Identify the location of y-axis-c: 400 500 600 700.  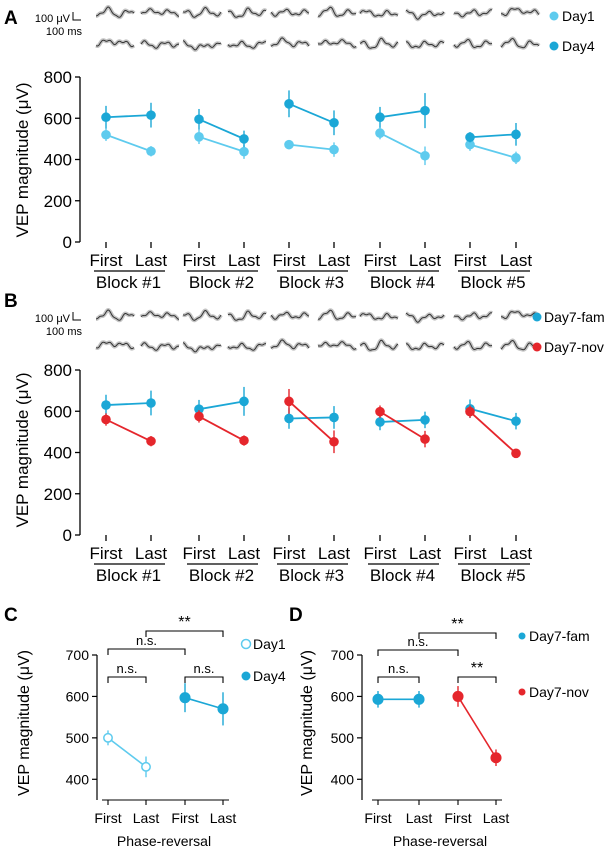
(82, 723).